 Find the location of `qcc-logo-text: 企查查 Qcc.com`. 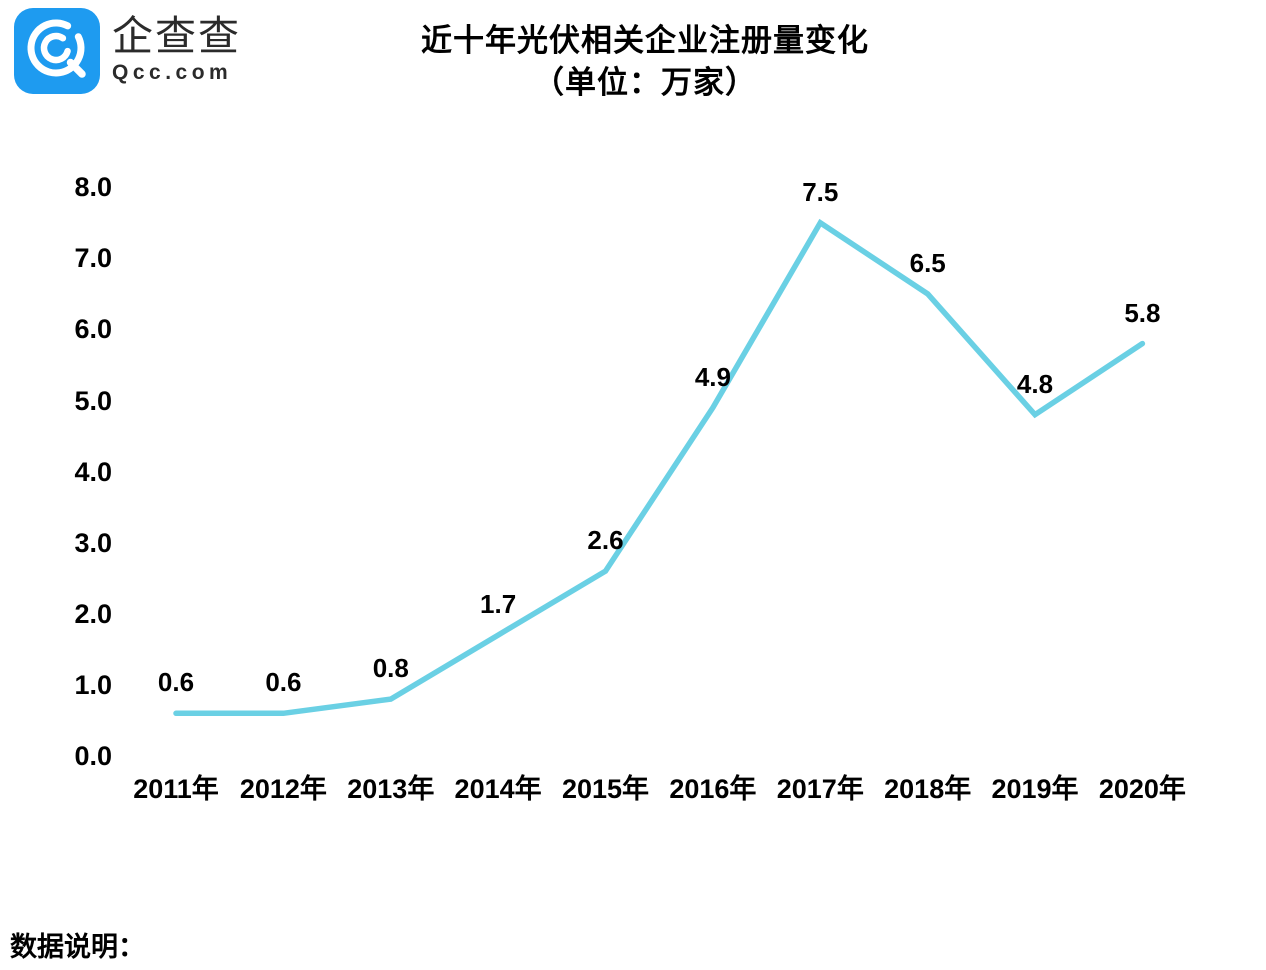

qcc-logo-text: 企查查 Qcc.com is located at coordinates (176, 47).